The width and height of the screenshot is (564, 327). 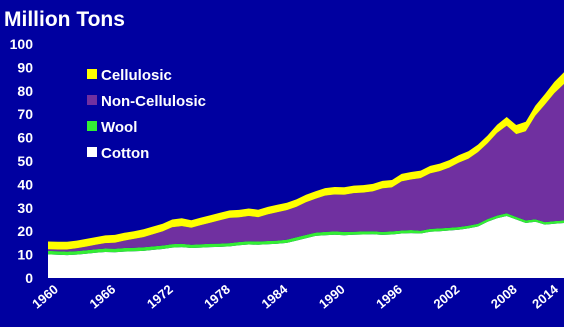 I want to click on y-axis-tick-labels: 0 10 20 30 40 50 60 70 80 90 100, so click(x=22, y=161).